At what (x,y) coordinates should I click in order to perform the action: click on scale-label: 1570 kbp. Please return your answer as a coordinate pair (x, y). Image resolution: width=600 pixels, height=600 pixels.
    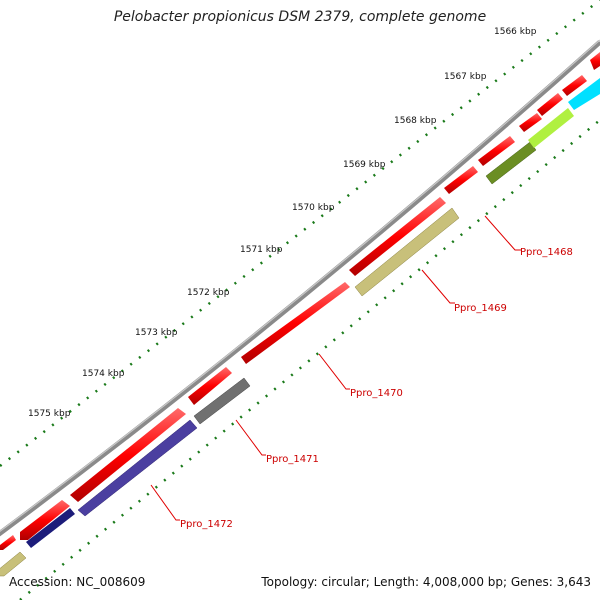
    Looking at the image, I should click on (313, 208).